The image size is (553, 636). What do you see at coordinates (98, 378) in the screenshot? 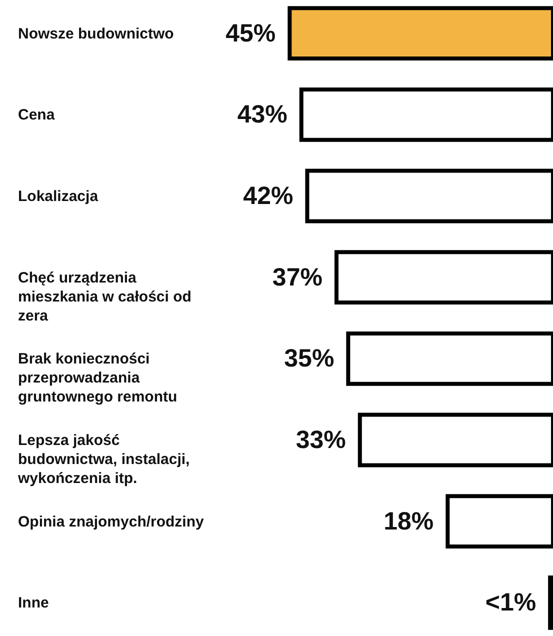
I see `y-tick-label: Brak konieczności przeprowadzania gruntownego remontu` at bounding box center [98, 378].